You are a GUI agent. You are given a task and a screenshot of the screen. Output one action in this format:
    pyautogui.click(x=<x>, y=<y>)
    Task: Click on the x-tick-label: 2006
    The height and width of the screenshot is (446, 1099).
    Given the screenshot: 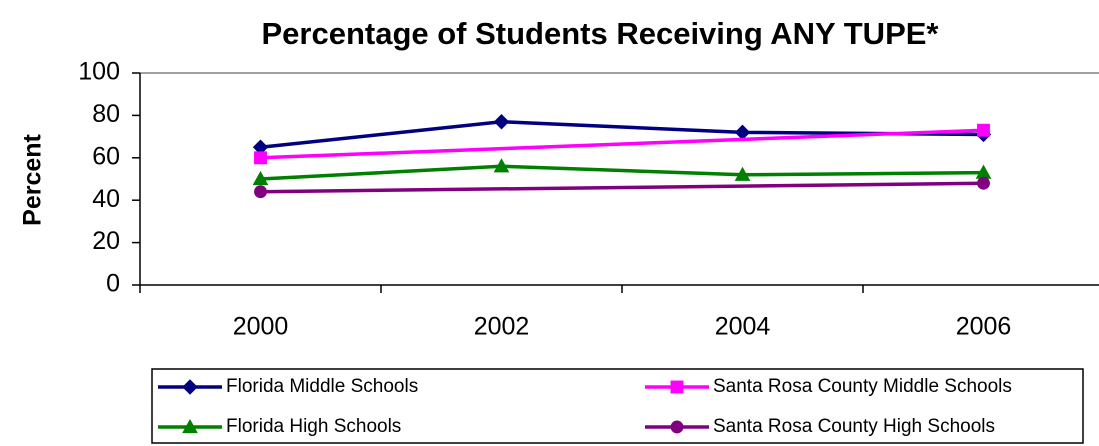 What is the action you would take?
    pyautogui.click(x=984, y=327)
    